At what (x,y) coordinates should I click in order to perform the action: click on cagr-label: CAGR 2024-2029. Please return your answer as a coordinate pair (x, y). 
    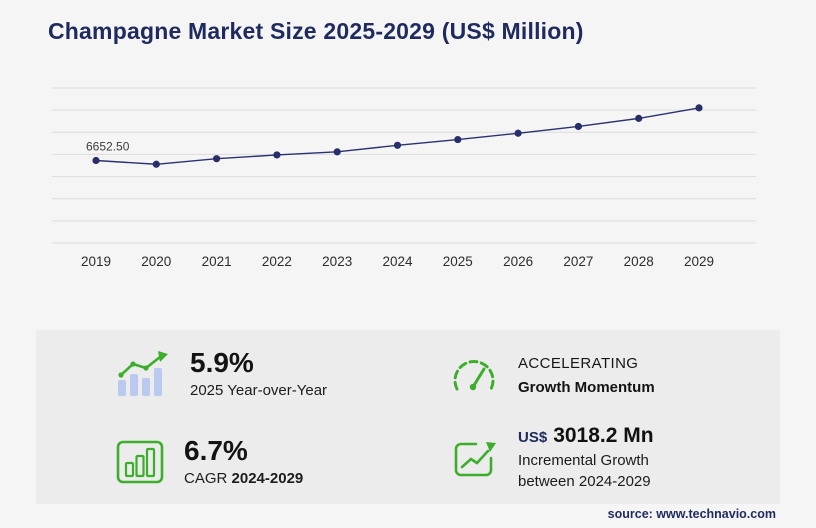
    Looking at the image, I should click on (243, 478).